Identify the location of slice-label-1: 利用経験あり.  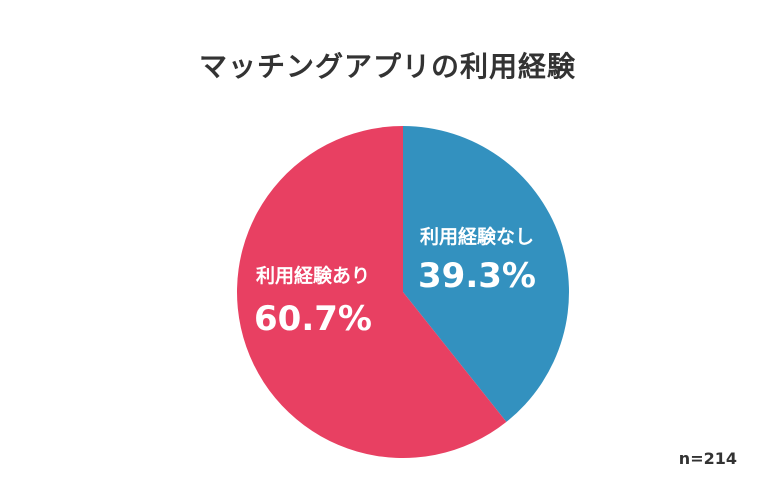
(313, 275).